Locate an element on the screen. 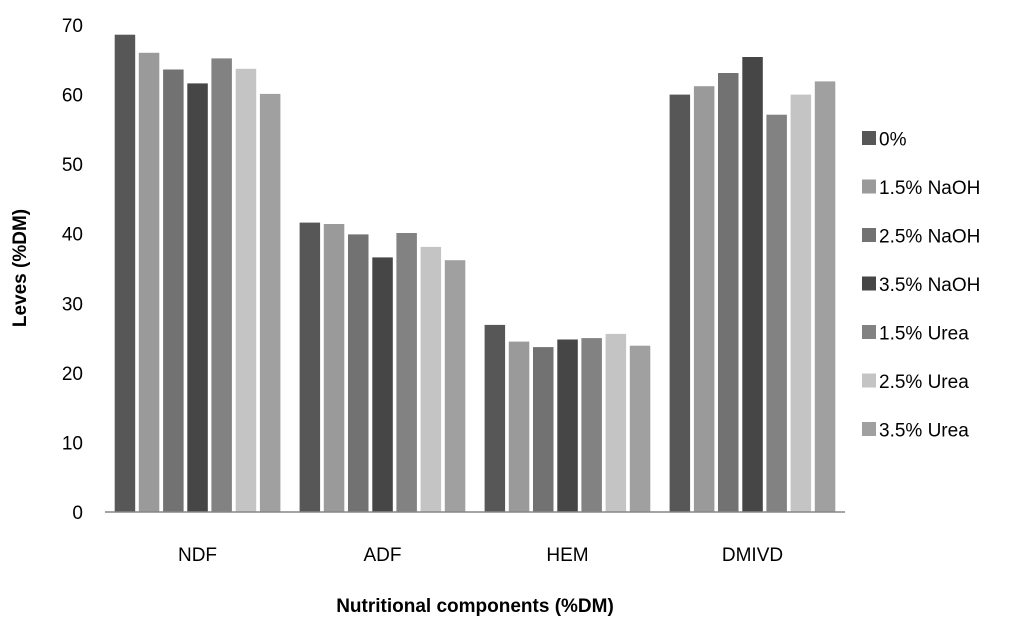 The height and width of the screenshot is (623, 1013). legend-item: 1.5% Urea is located at coordinates (915, 334).